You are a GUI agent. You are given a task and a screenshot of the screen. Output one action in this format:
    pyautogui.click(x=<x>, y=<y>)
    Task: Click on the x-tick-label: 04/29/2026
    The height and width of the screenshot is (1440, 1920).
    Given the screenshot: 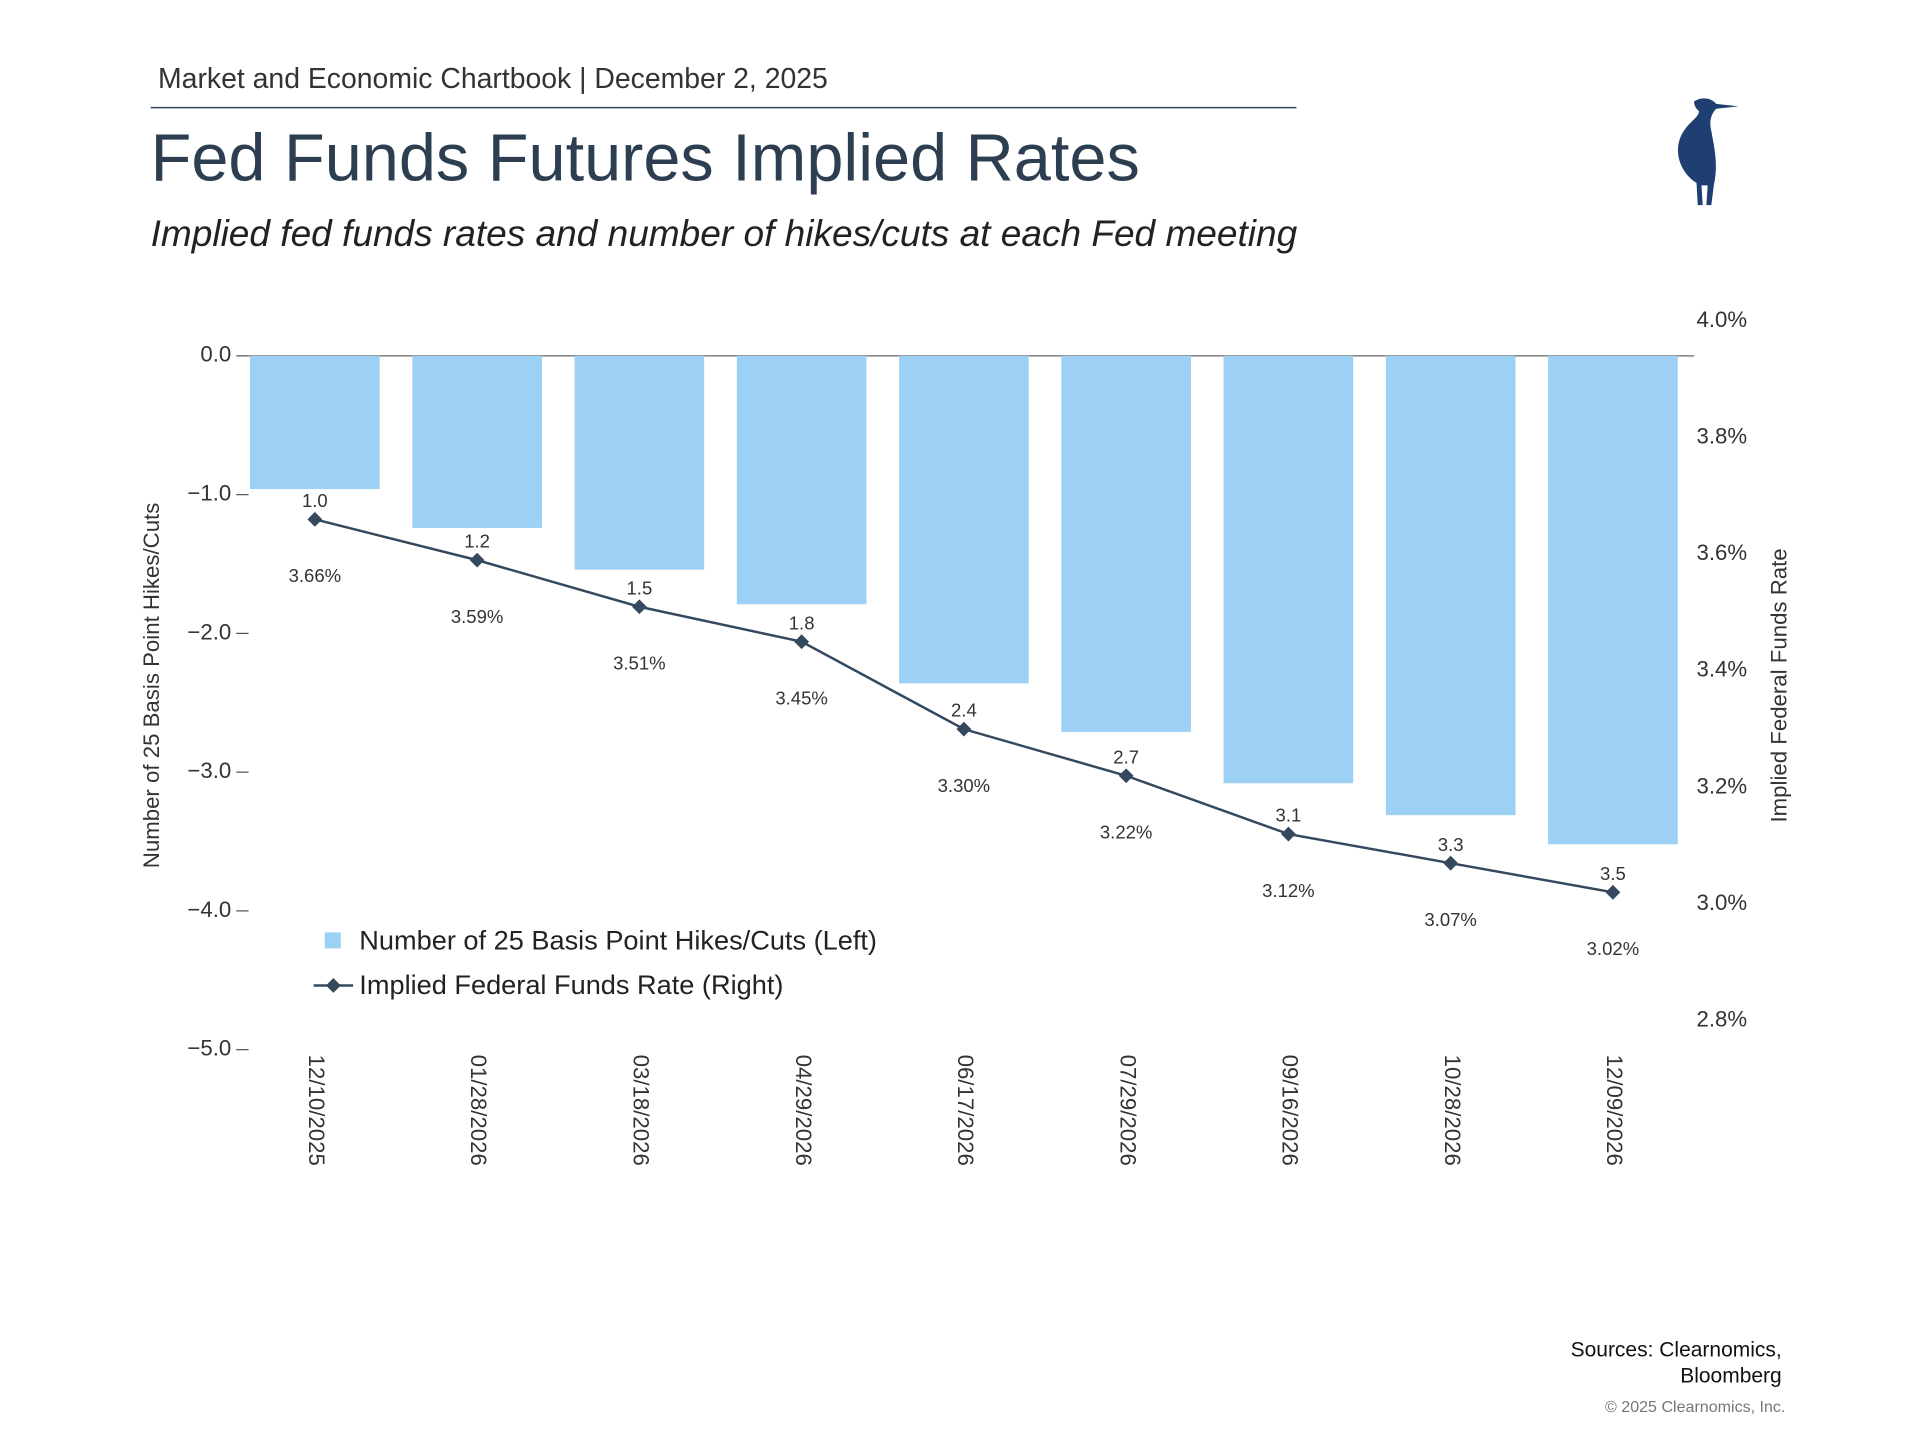 What is the action you would take?
    pyautogui.click(x=803, y=1110)
    